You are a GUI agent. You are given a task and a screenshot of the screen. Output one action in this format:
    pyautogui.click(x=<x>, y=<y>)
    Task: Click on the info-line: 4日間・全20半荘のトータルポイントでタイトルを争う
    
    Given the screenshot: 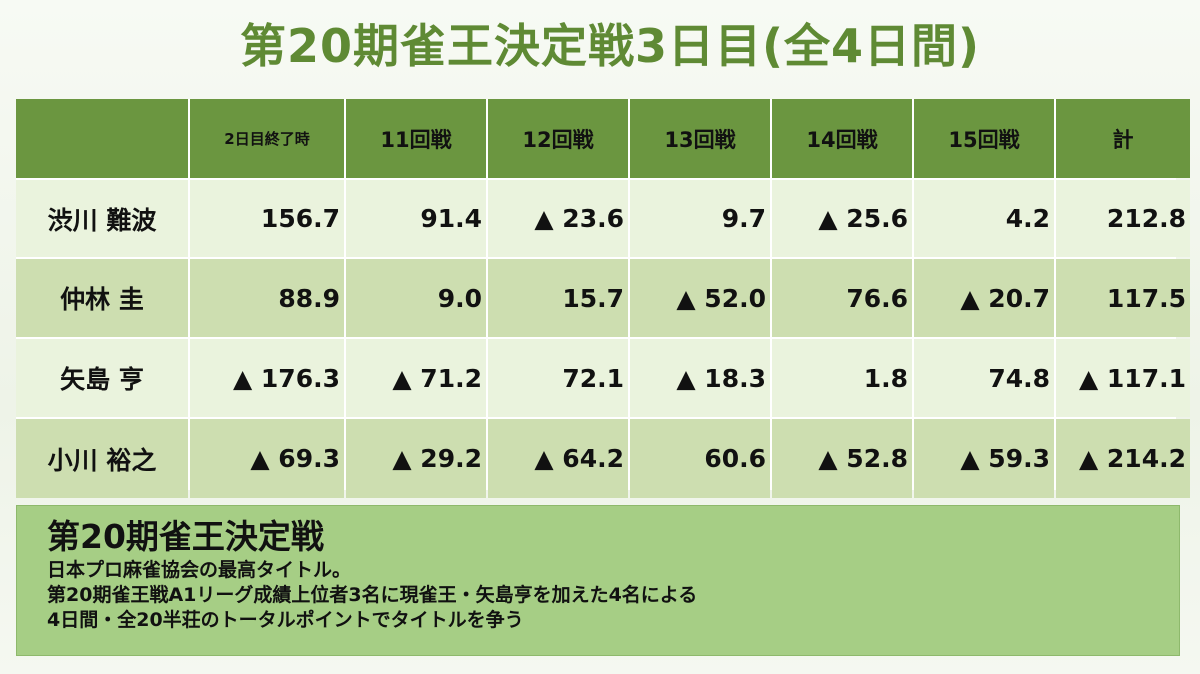 What is the action you would take?
    pyautogui.click(x=285, y=620)
    